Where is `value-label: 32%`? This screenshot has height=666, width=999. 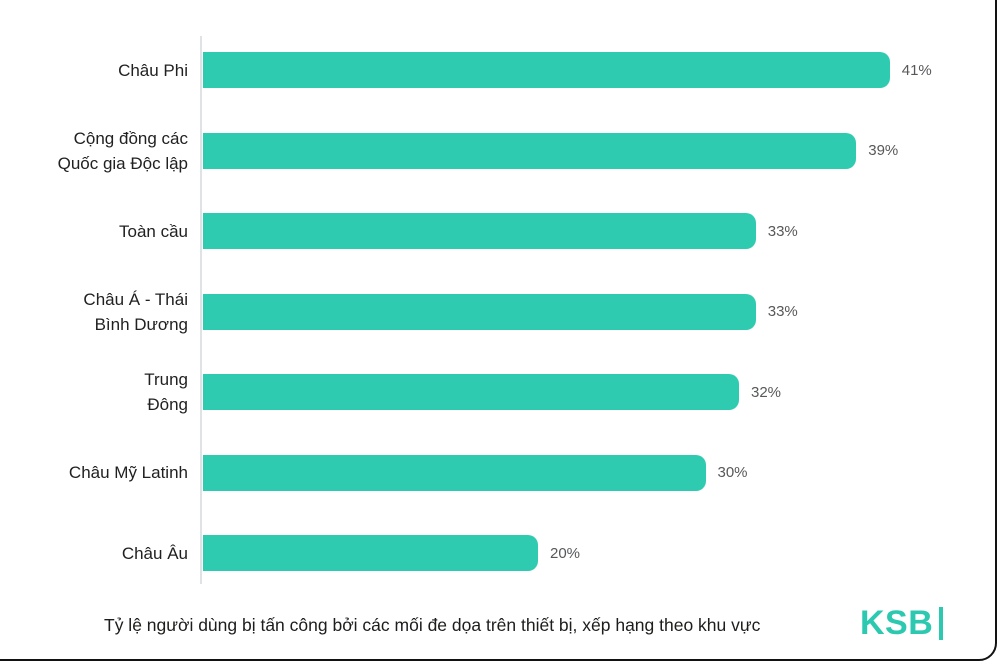 value-label: 32% is located at coordinates (766, 392).